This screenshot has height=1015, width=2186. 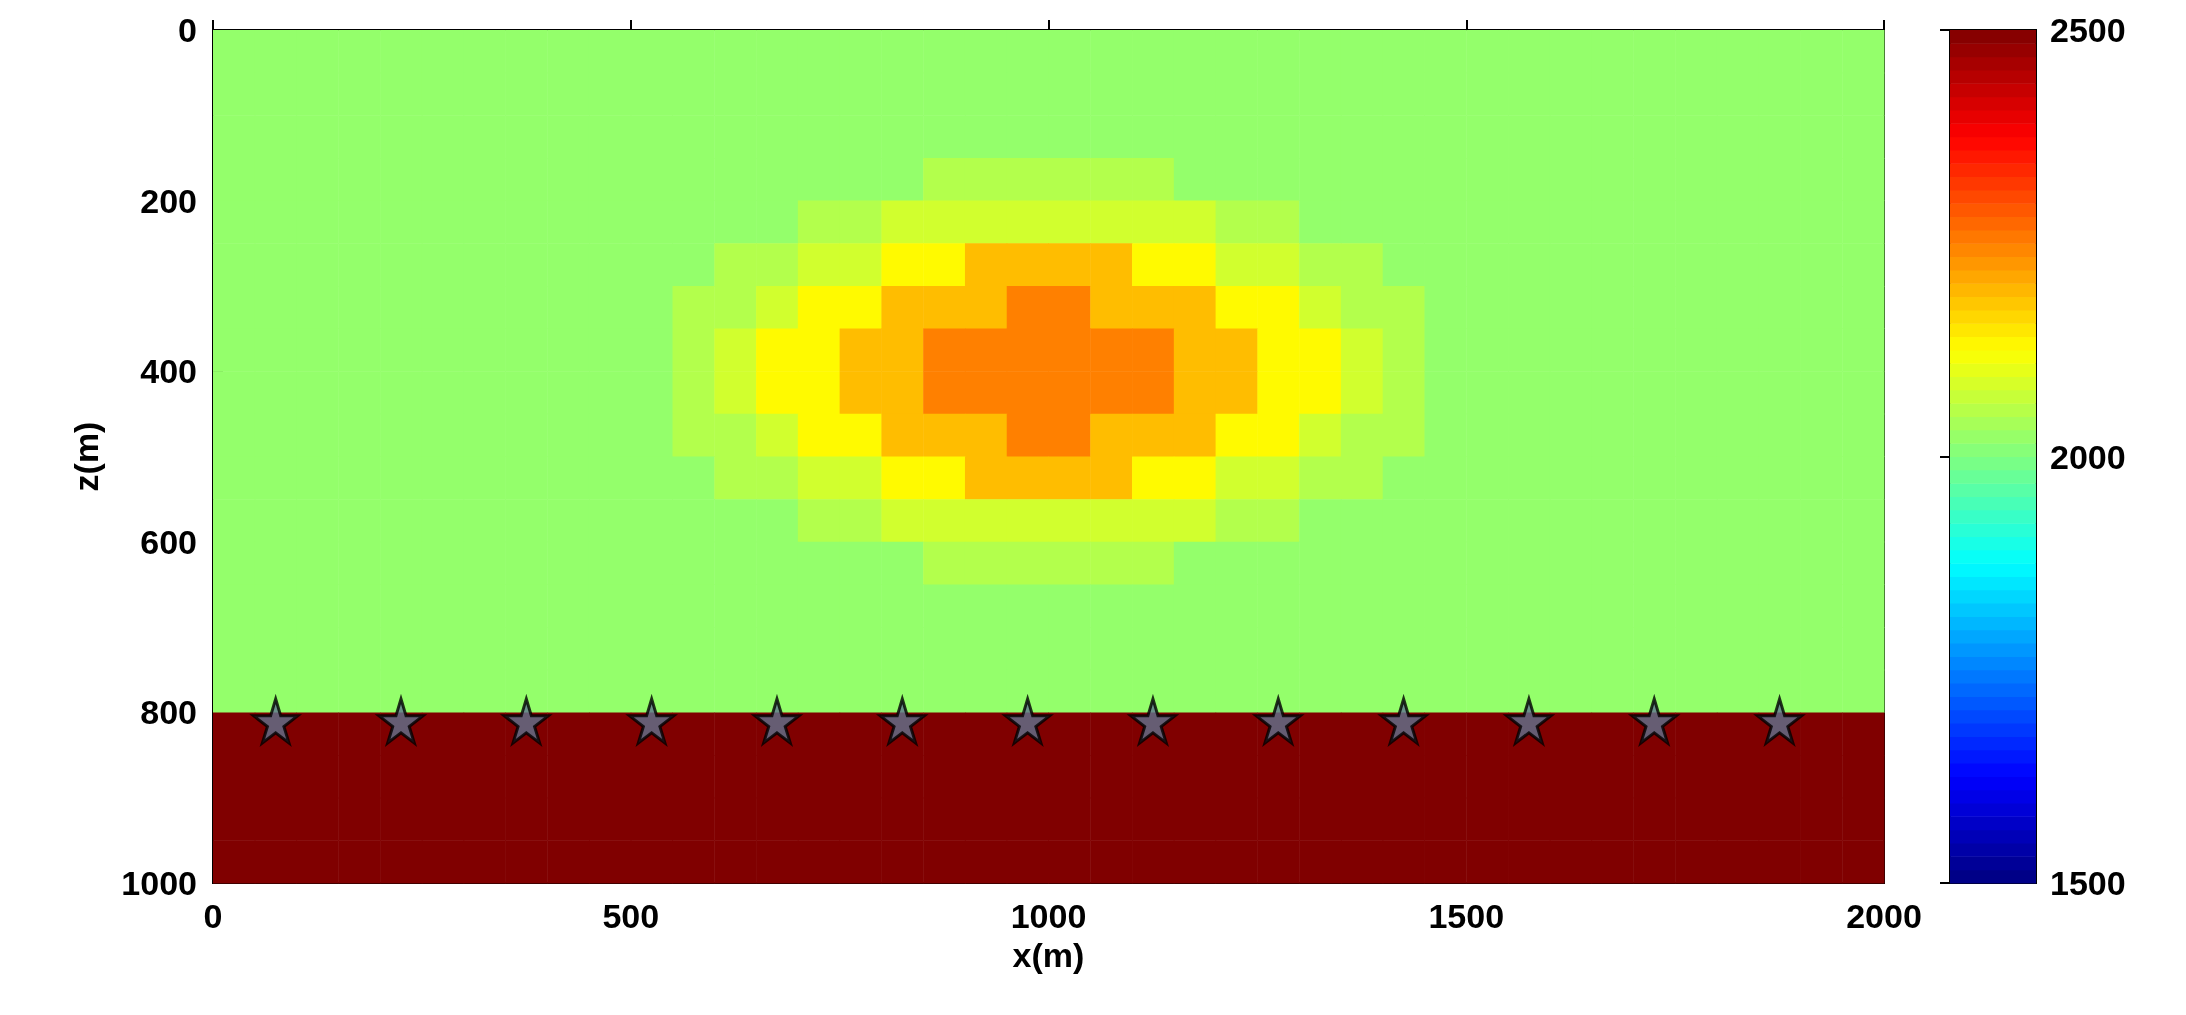 I want to click on x-tick-label: 2000, so click(x=1884, y=916).